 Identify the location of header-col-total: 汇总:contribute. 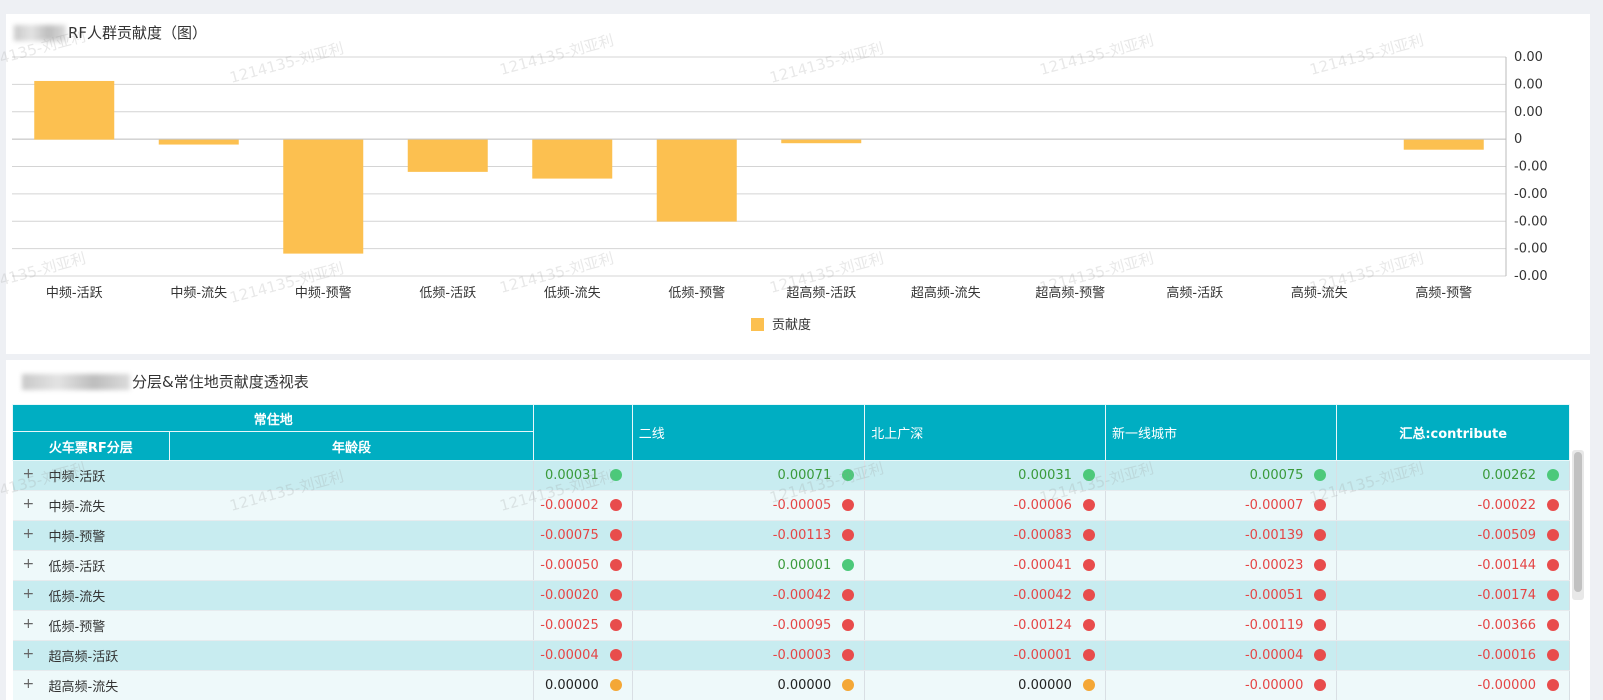
(1453, 432).